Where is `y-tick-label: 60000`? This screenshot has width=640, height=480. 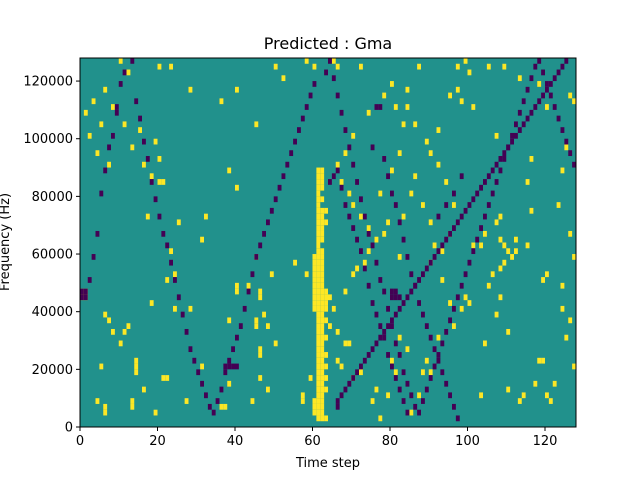 y-tick-label: 60000 is located at coordinates (52, 255).